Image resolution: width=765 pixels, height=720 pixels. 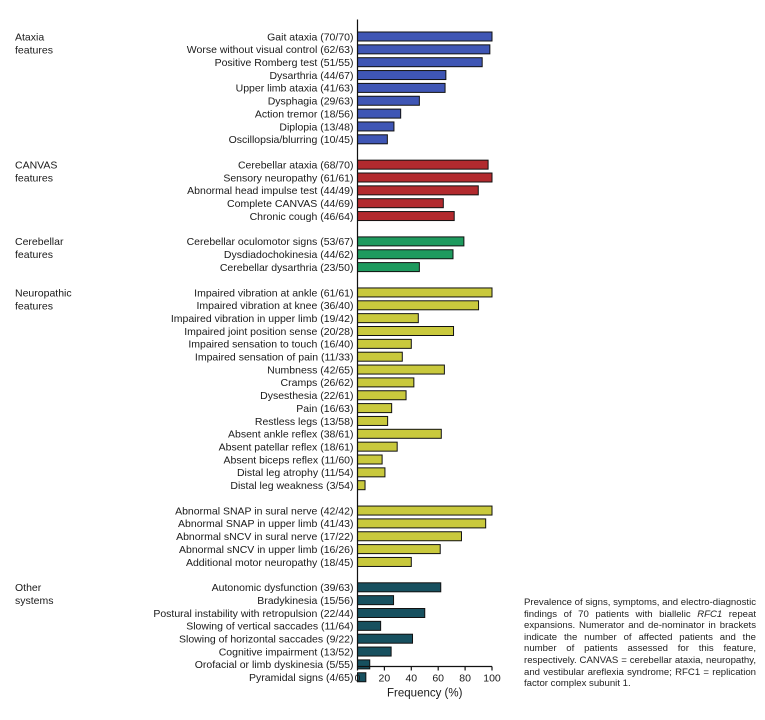 What do you see at coordinates (291, 435) in the screenshot?
I see `bar-label: Absent ankle reflex (38/61)` at bounding box center [291, 435].